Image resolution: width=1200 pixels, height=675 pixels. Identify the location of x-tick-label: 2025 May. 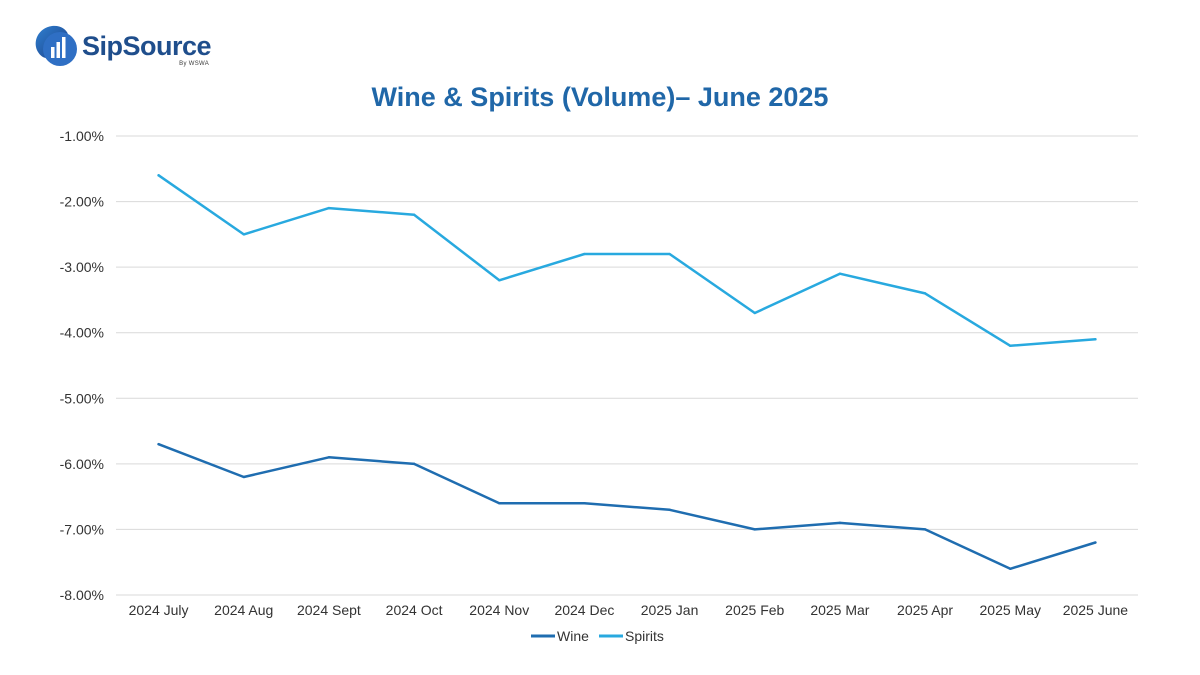
(1010, 610).